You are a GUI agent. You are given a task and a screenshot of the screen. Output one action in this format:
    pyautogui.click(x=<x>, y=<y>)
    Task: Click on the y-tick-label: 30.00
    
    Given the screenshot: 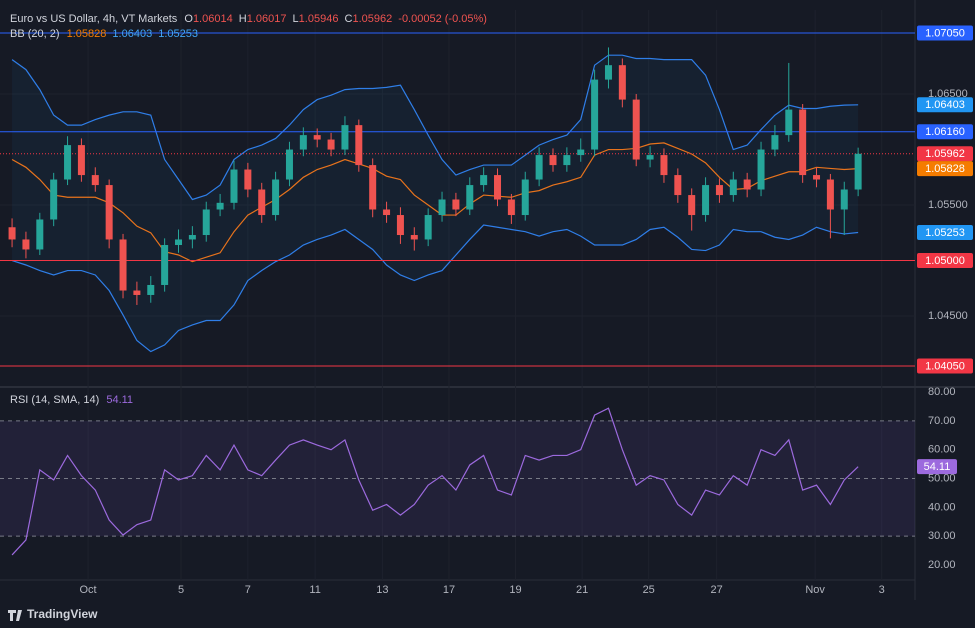 What is the action you would take?
    pyautogui.click(x=942, y=536)
    